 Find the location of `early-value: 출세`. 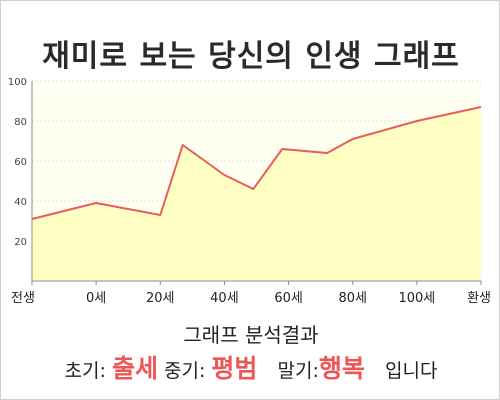

early-value: 출세 is located at coordinates (134, 368).